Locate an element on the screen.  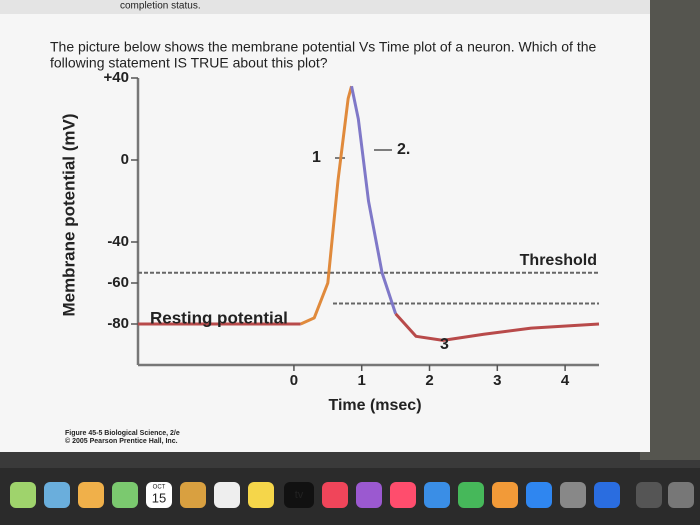
top-bar-text: completion status. is located at coordinates (160, 6).